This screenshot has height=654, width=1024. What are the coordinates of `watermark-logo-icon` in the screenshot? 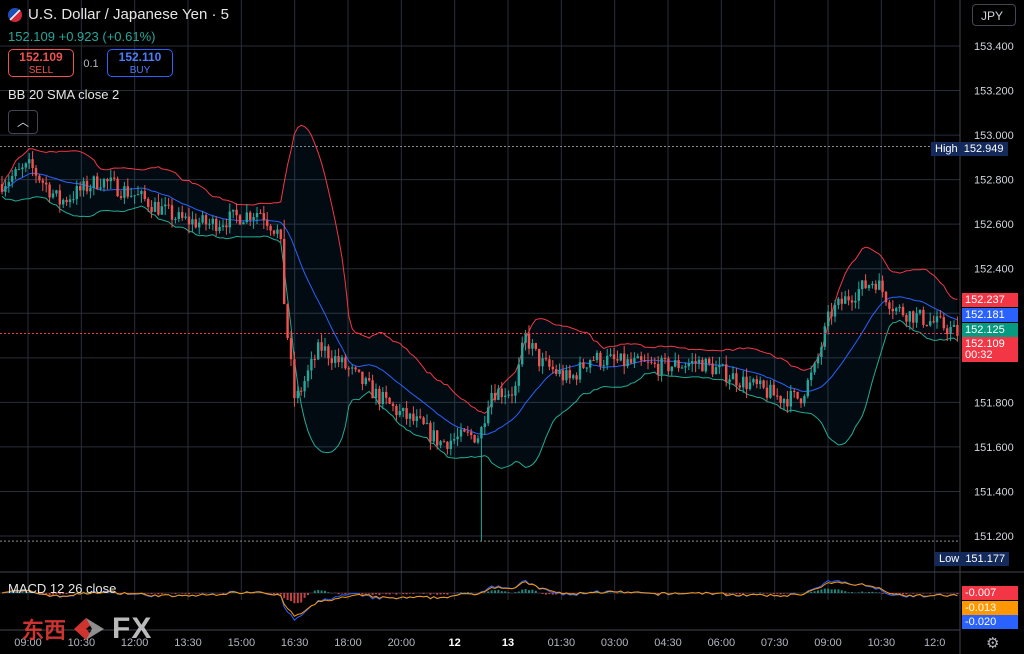 It's located at (89, 629).